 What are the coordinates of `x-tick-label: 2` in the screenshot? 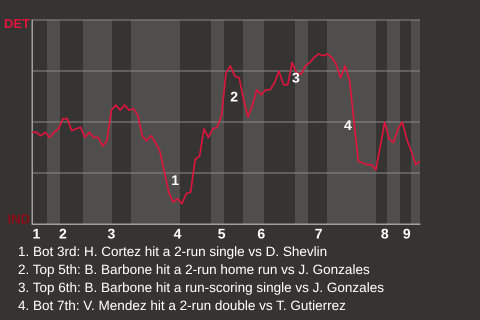 It's located at (62, 233).